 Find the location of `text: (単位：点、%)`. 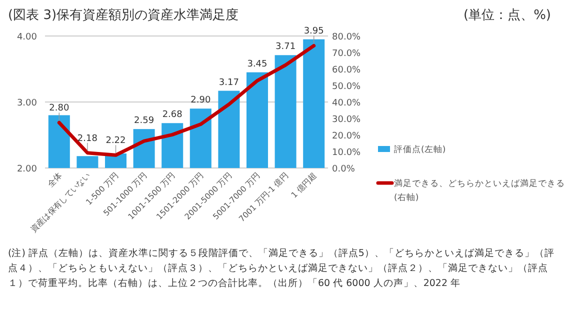

text: (単位：点、%) is located at coordinates (507, 15).